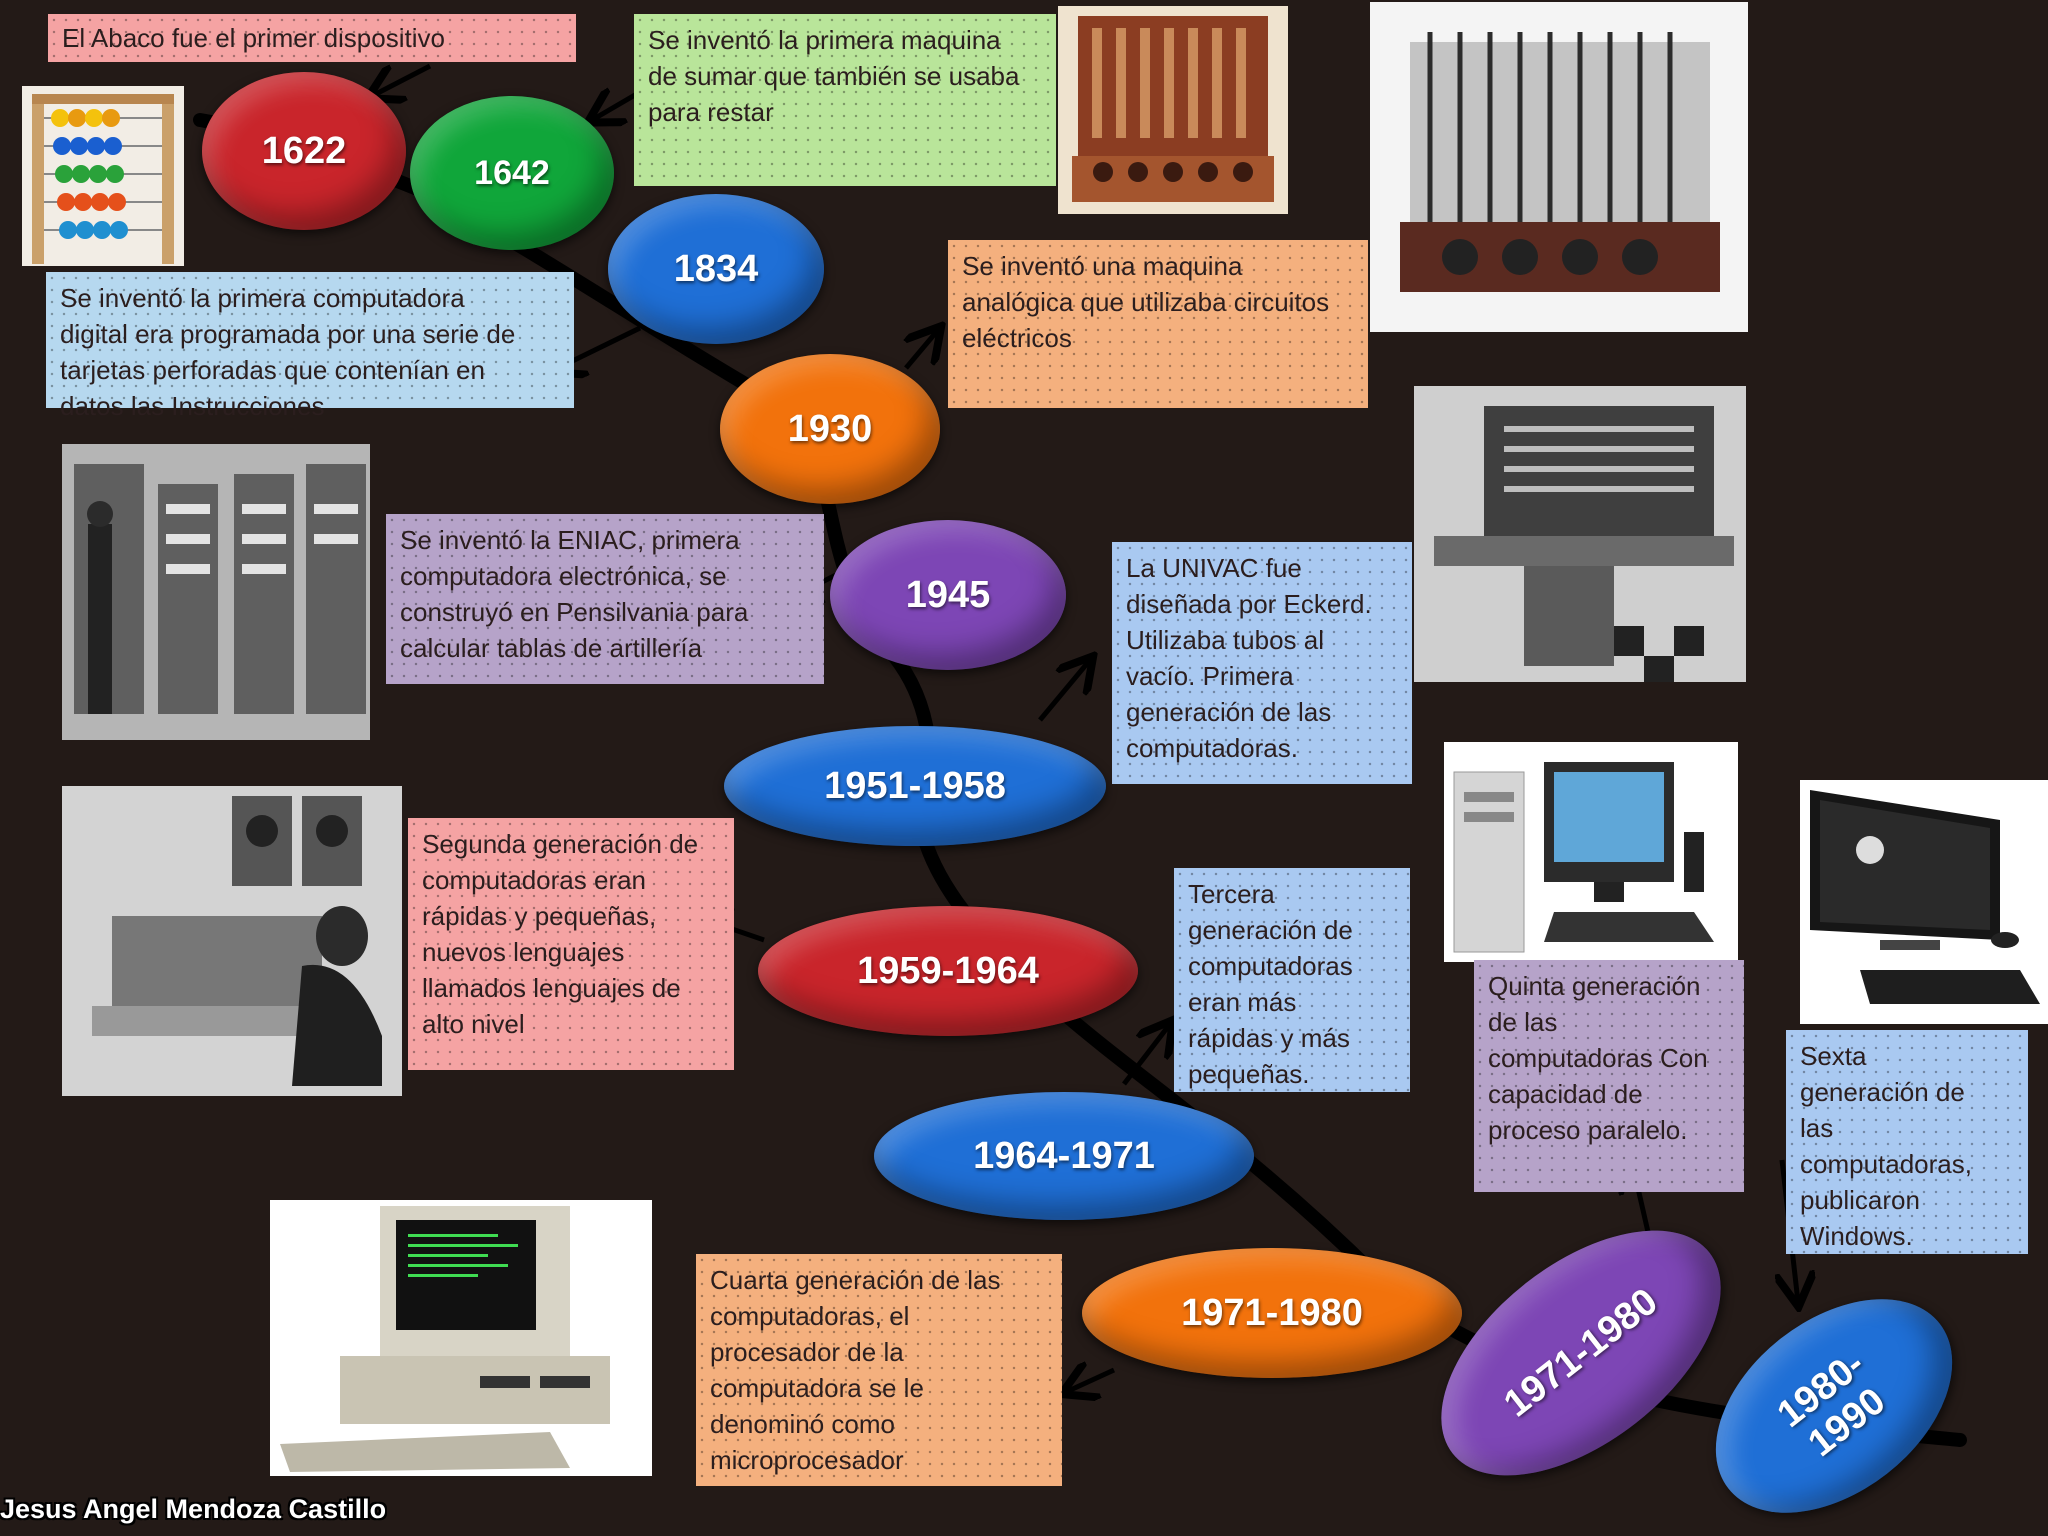  Describe the element at coordinates (103, 176) in the screenshot. I see `abacus-photo` at that location.